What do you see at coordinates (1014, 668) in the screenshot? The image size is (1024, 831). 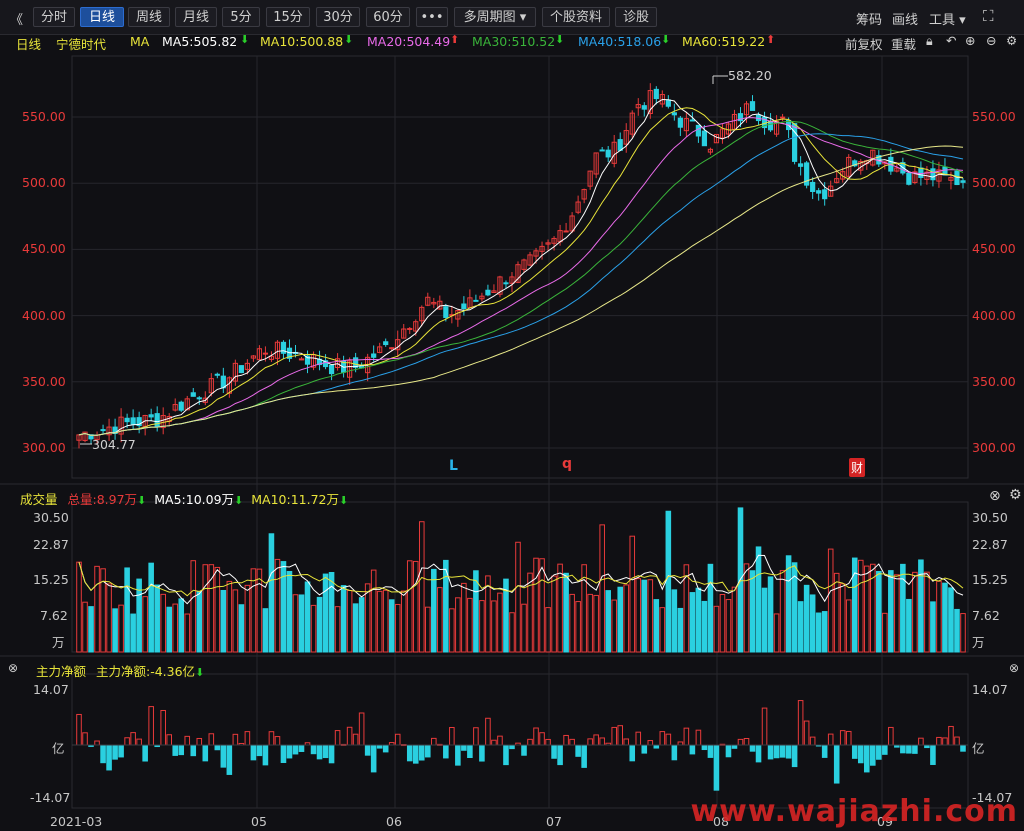 I see `flow-close-right-icon: ⊗` at bounding box center [1014, 668].